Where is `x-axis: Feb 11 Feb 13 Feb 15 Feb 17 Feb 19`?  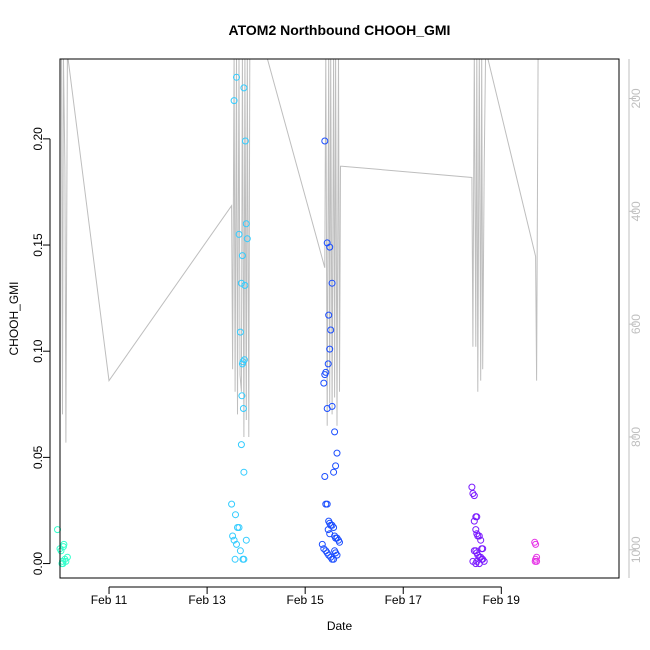 x-axis: Feb 11 Feb 13 Feb 15 Feb 17 Feb 19 is located at coordinates (306, 596).